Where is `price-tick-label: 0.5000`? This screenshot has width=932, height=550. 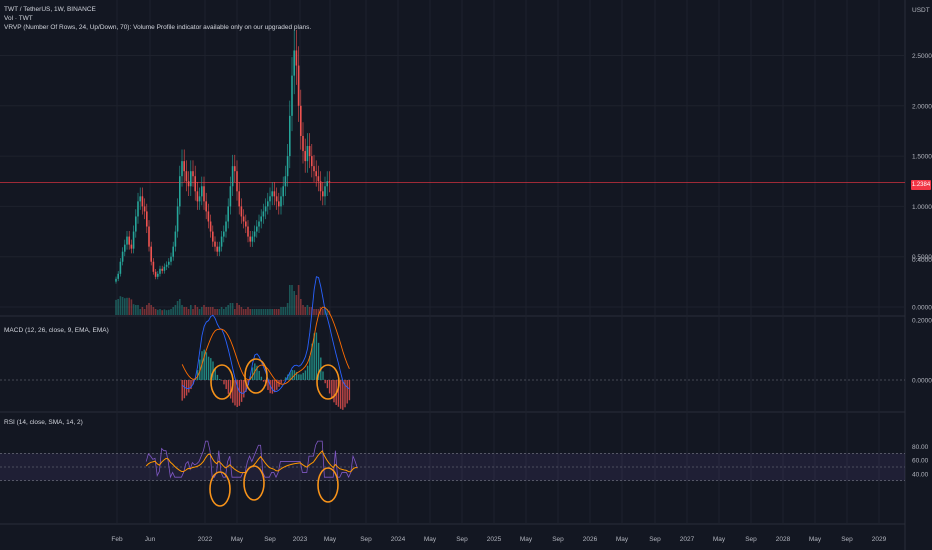
price-tick-label: 0.5000 is located at coordinates (922, 257).